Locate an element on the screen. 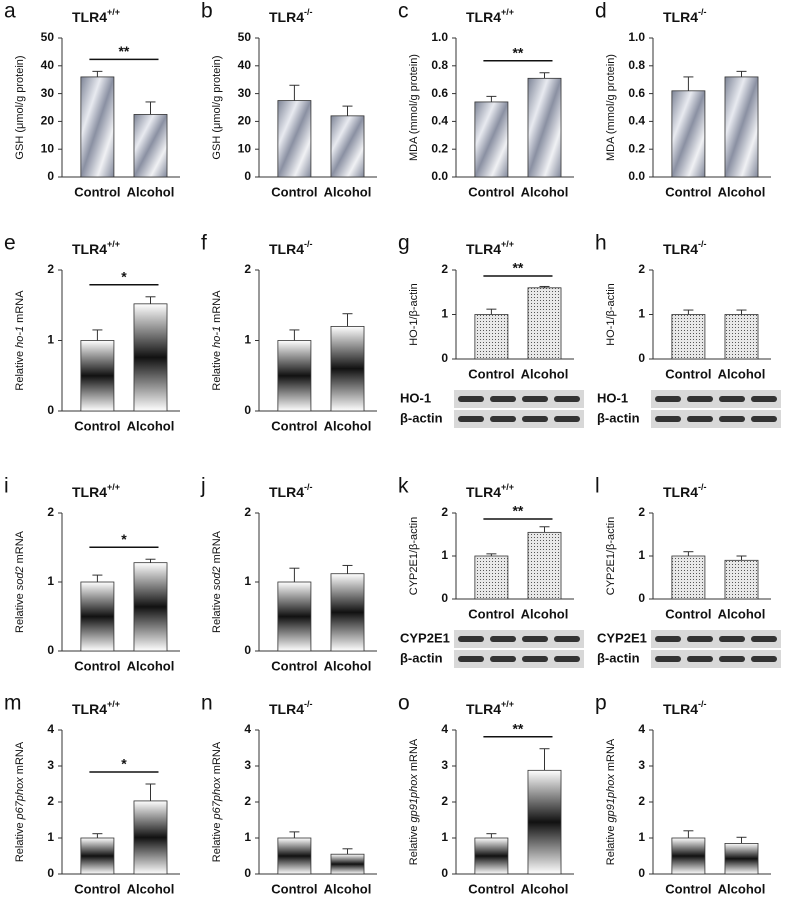  y-axis-label: Relative gp91phox mRNA is located at coordinates (611, 801).